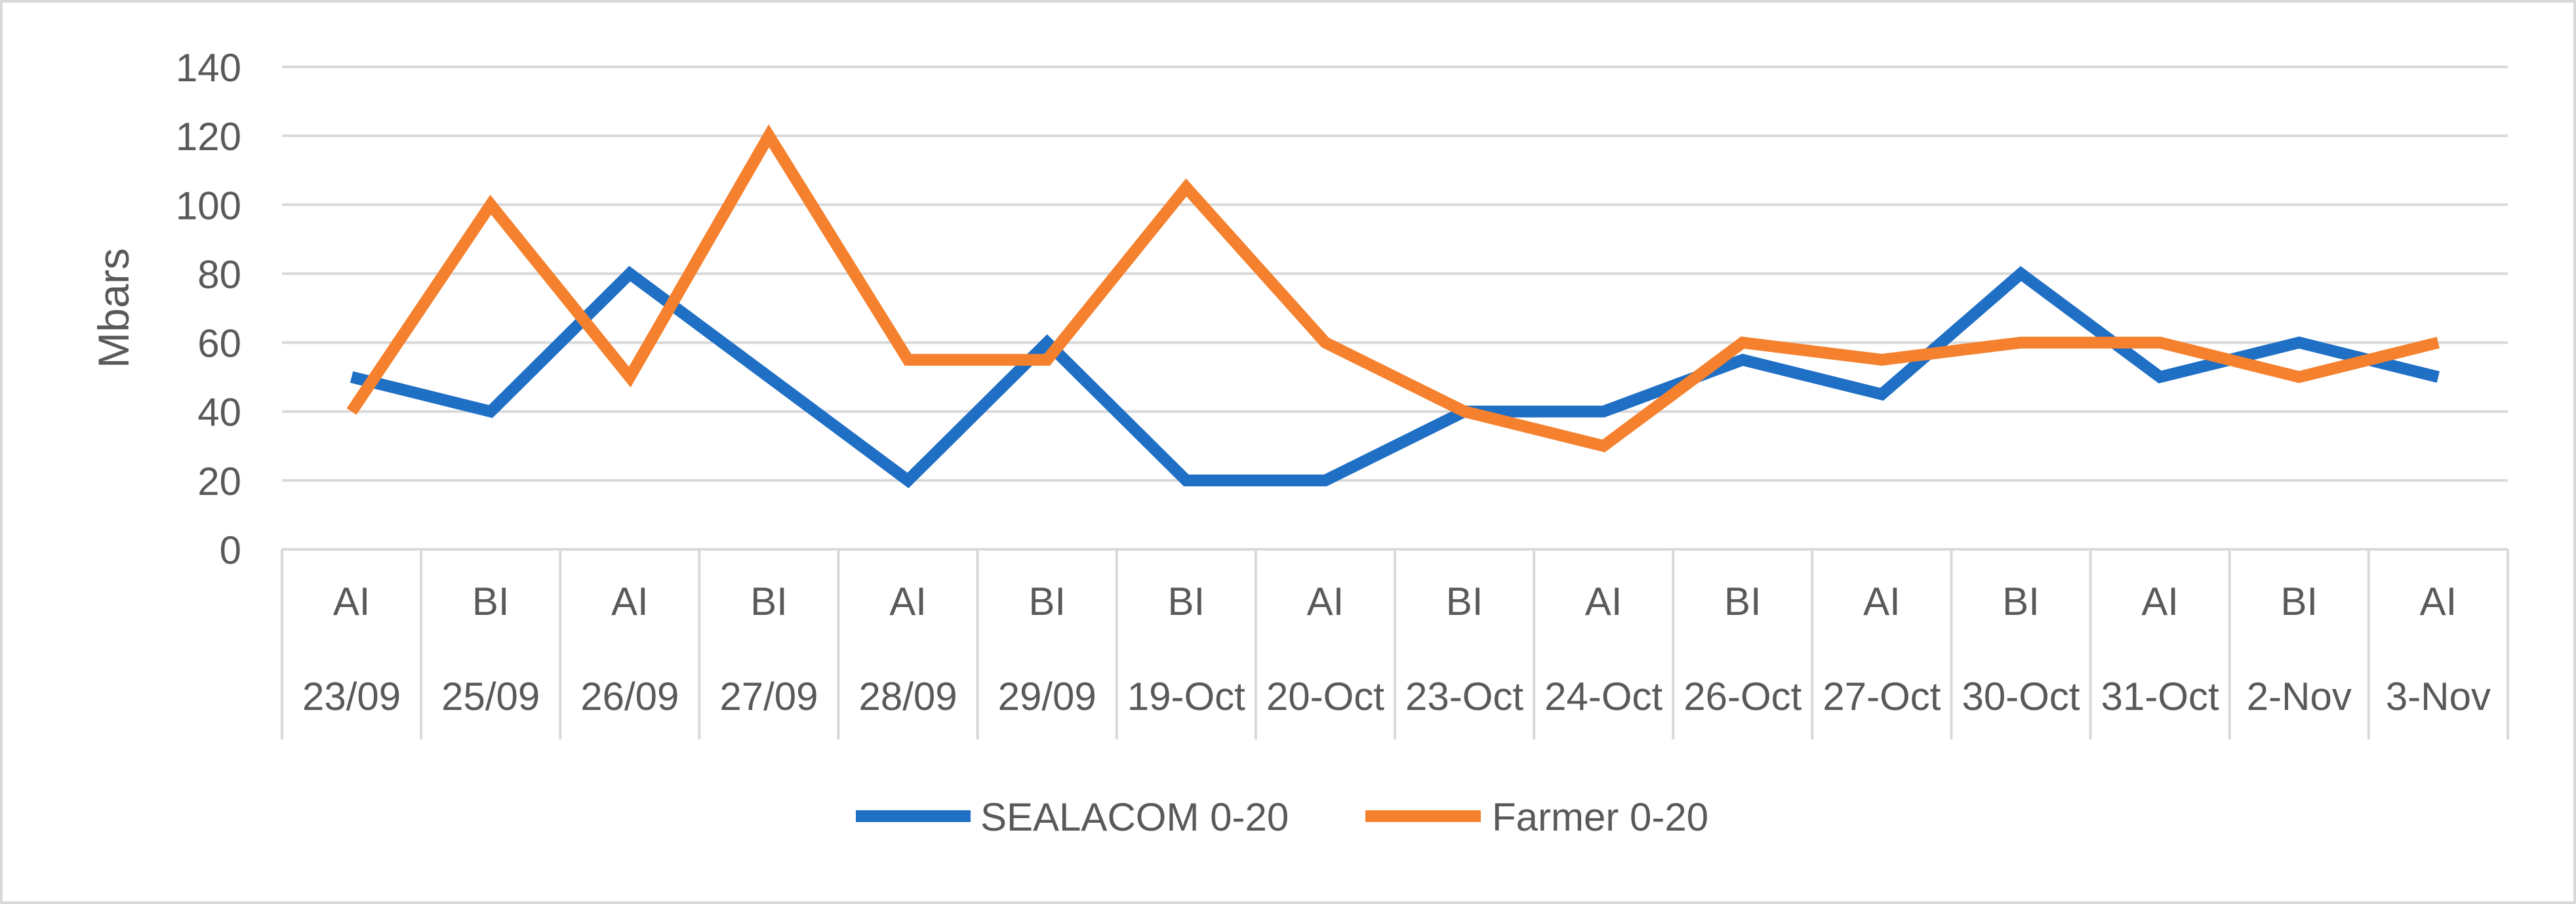 The width and height of the screenshot is (2576, 904). I want to click on x-tick-date-label: 23/09, so click(351, 697).